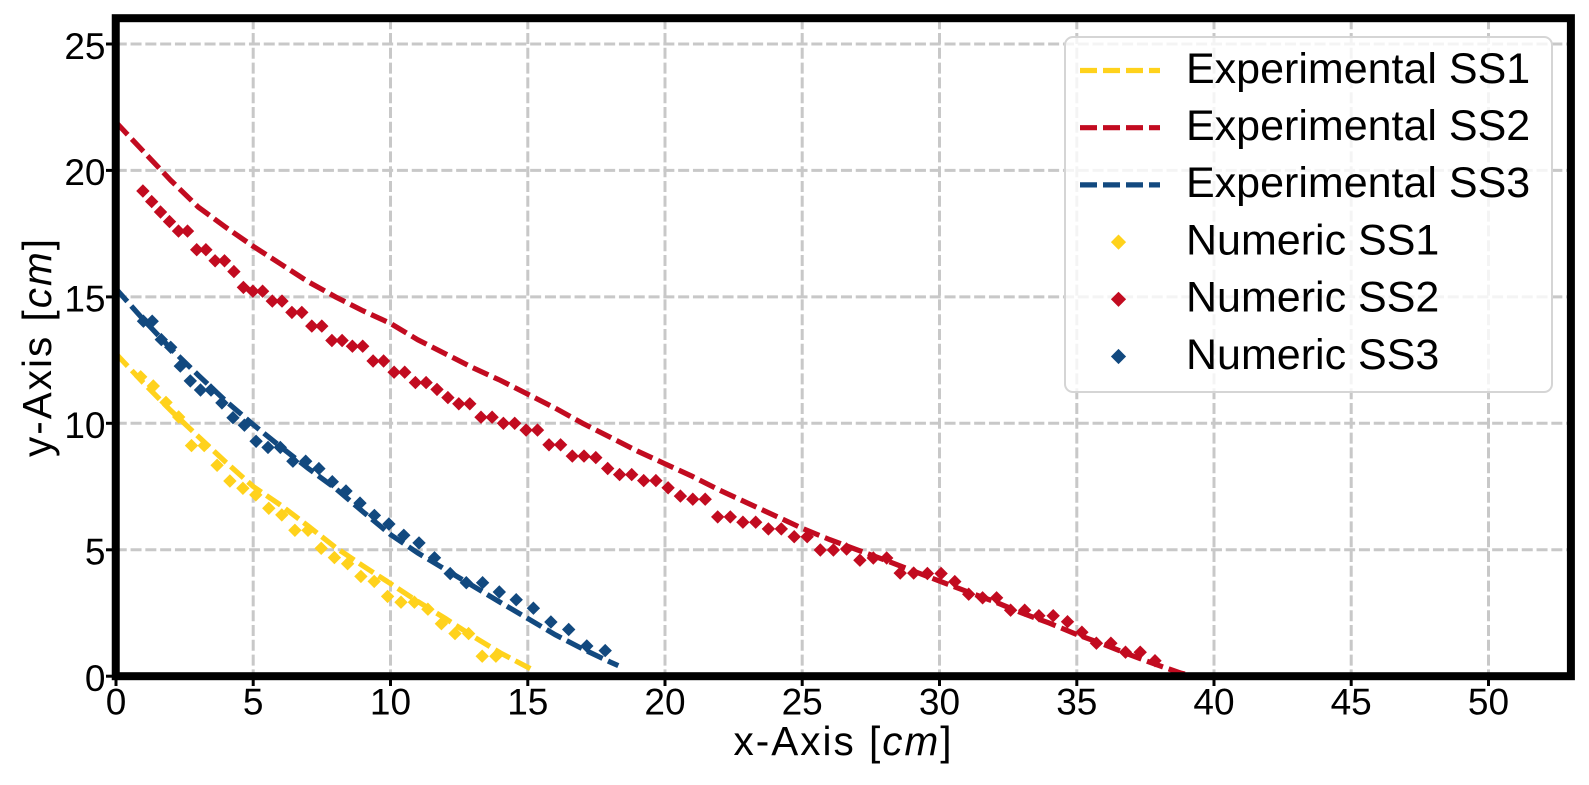  Describe the element at coordinates (37, 347) in the screenshot. I see `svg-text: y-Axis [cm]` at that location.